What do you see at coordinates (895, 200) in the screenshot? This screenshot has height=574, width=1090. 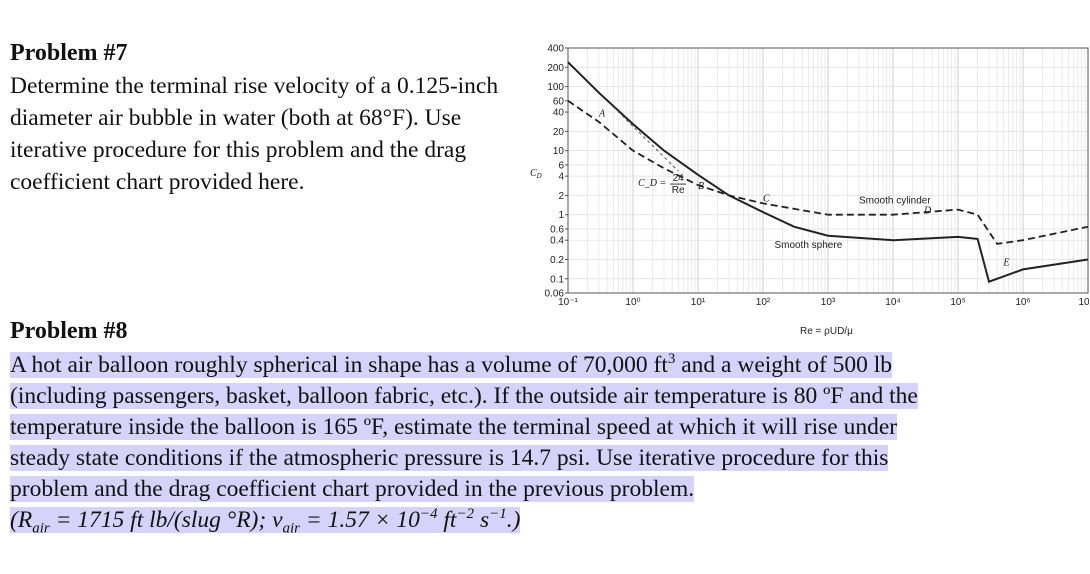 I see `annotation-smooth-cylinder: Smooth cylinder` at bounding box center [895, 200].